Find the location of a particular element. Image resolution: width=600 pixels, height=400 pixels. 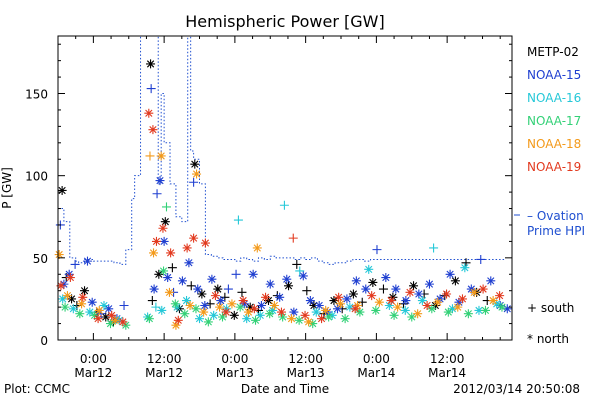

legend-ovation-label-line2: Prime HPI is located at coordinates (556, 231).